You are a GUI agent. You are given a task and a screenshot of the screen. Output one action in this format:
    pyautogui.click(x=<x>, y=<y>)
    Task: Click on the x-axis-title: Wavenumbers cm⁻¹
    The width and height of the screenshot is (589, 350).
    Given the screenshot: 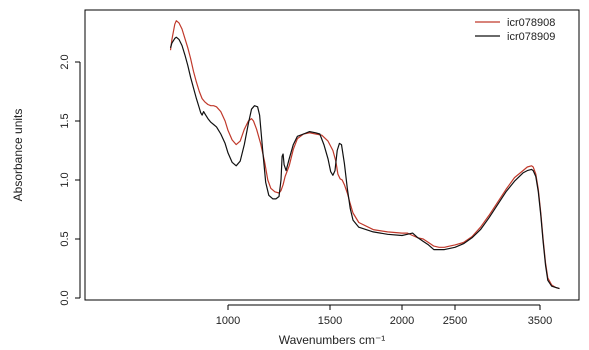 What is the action you would take?
    pyautogui.click(x=332, y=340)
    